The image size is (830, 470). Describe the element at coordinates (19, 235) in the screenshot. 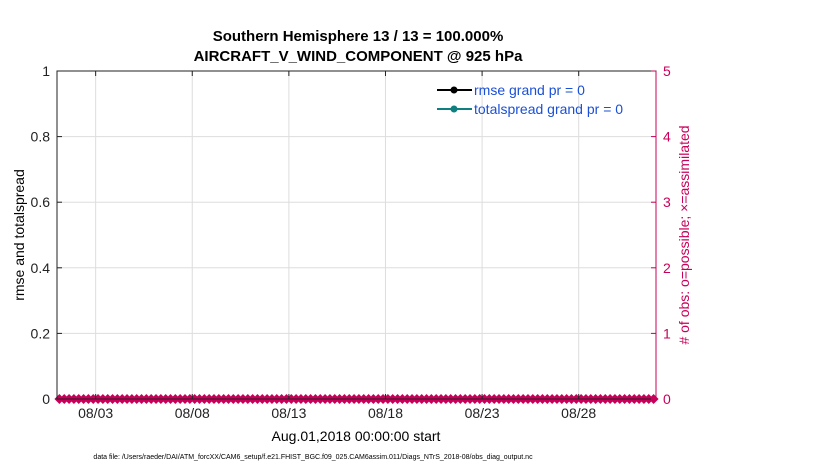

I see `y-axis-label: rmse and totalspread` at that location.